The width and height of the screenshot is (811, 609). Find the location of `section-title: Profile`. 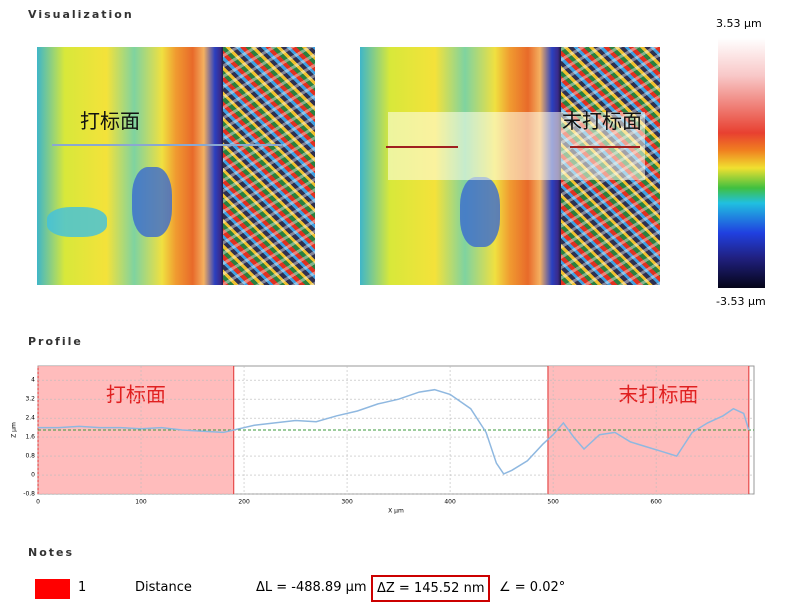

section-title: Profile is located at coordinates (55, 341).